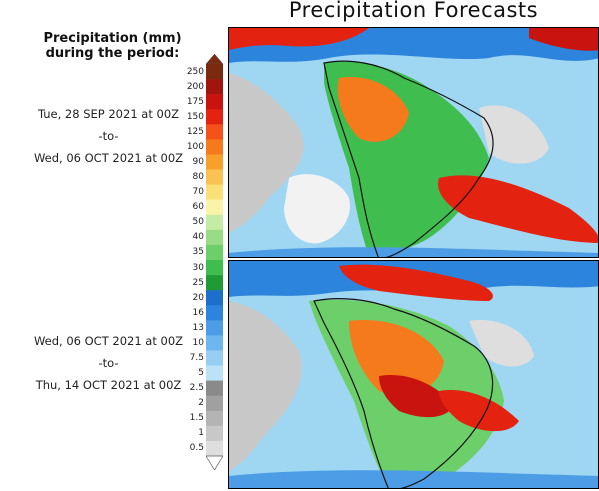  What do you see at coordinates (201, 433) in the screenshot?
I see `colorbar-tick-label: 1` at bounding box center [201, 433].